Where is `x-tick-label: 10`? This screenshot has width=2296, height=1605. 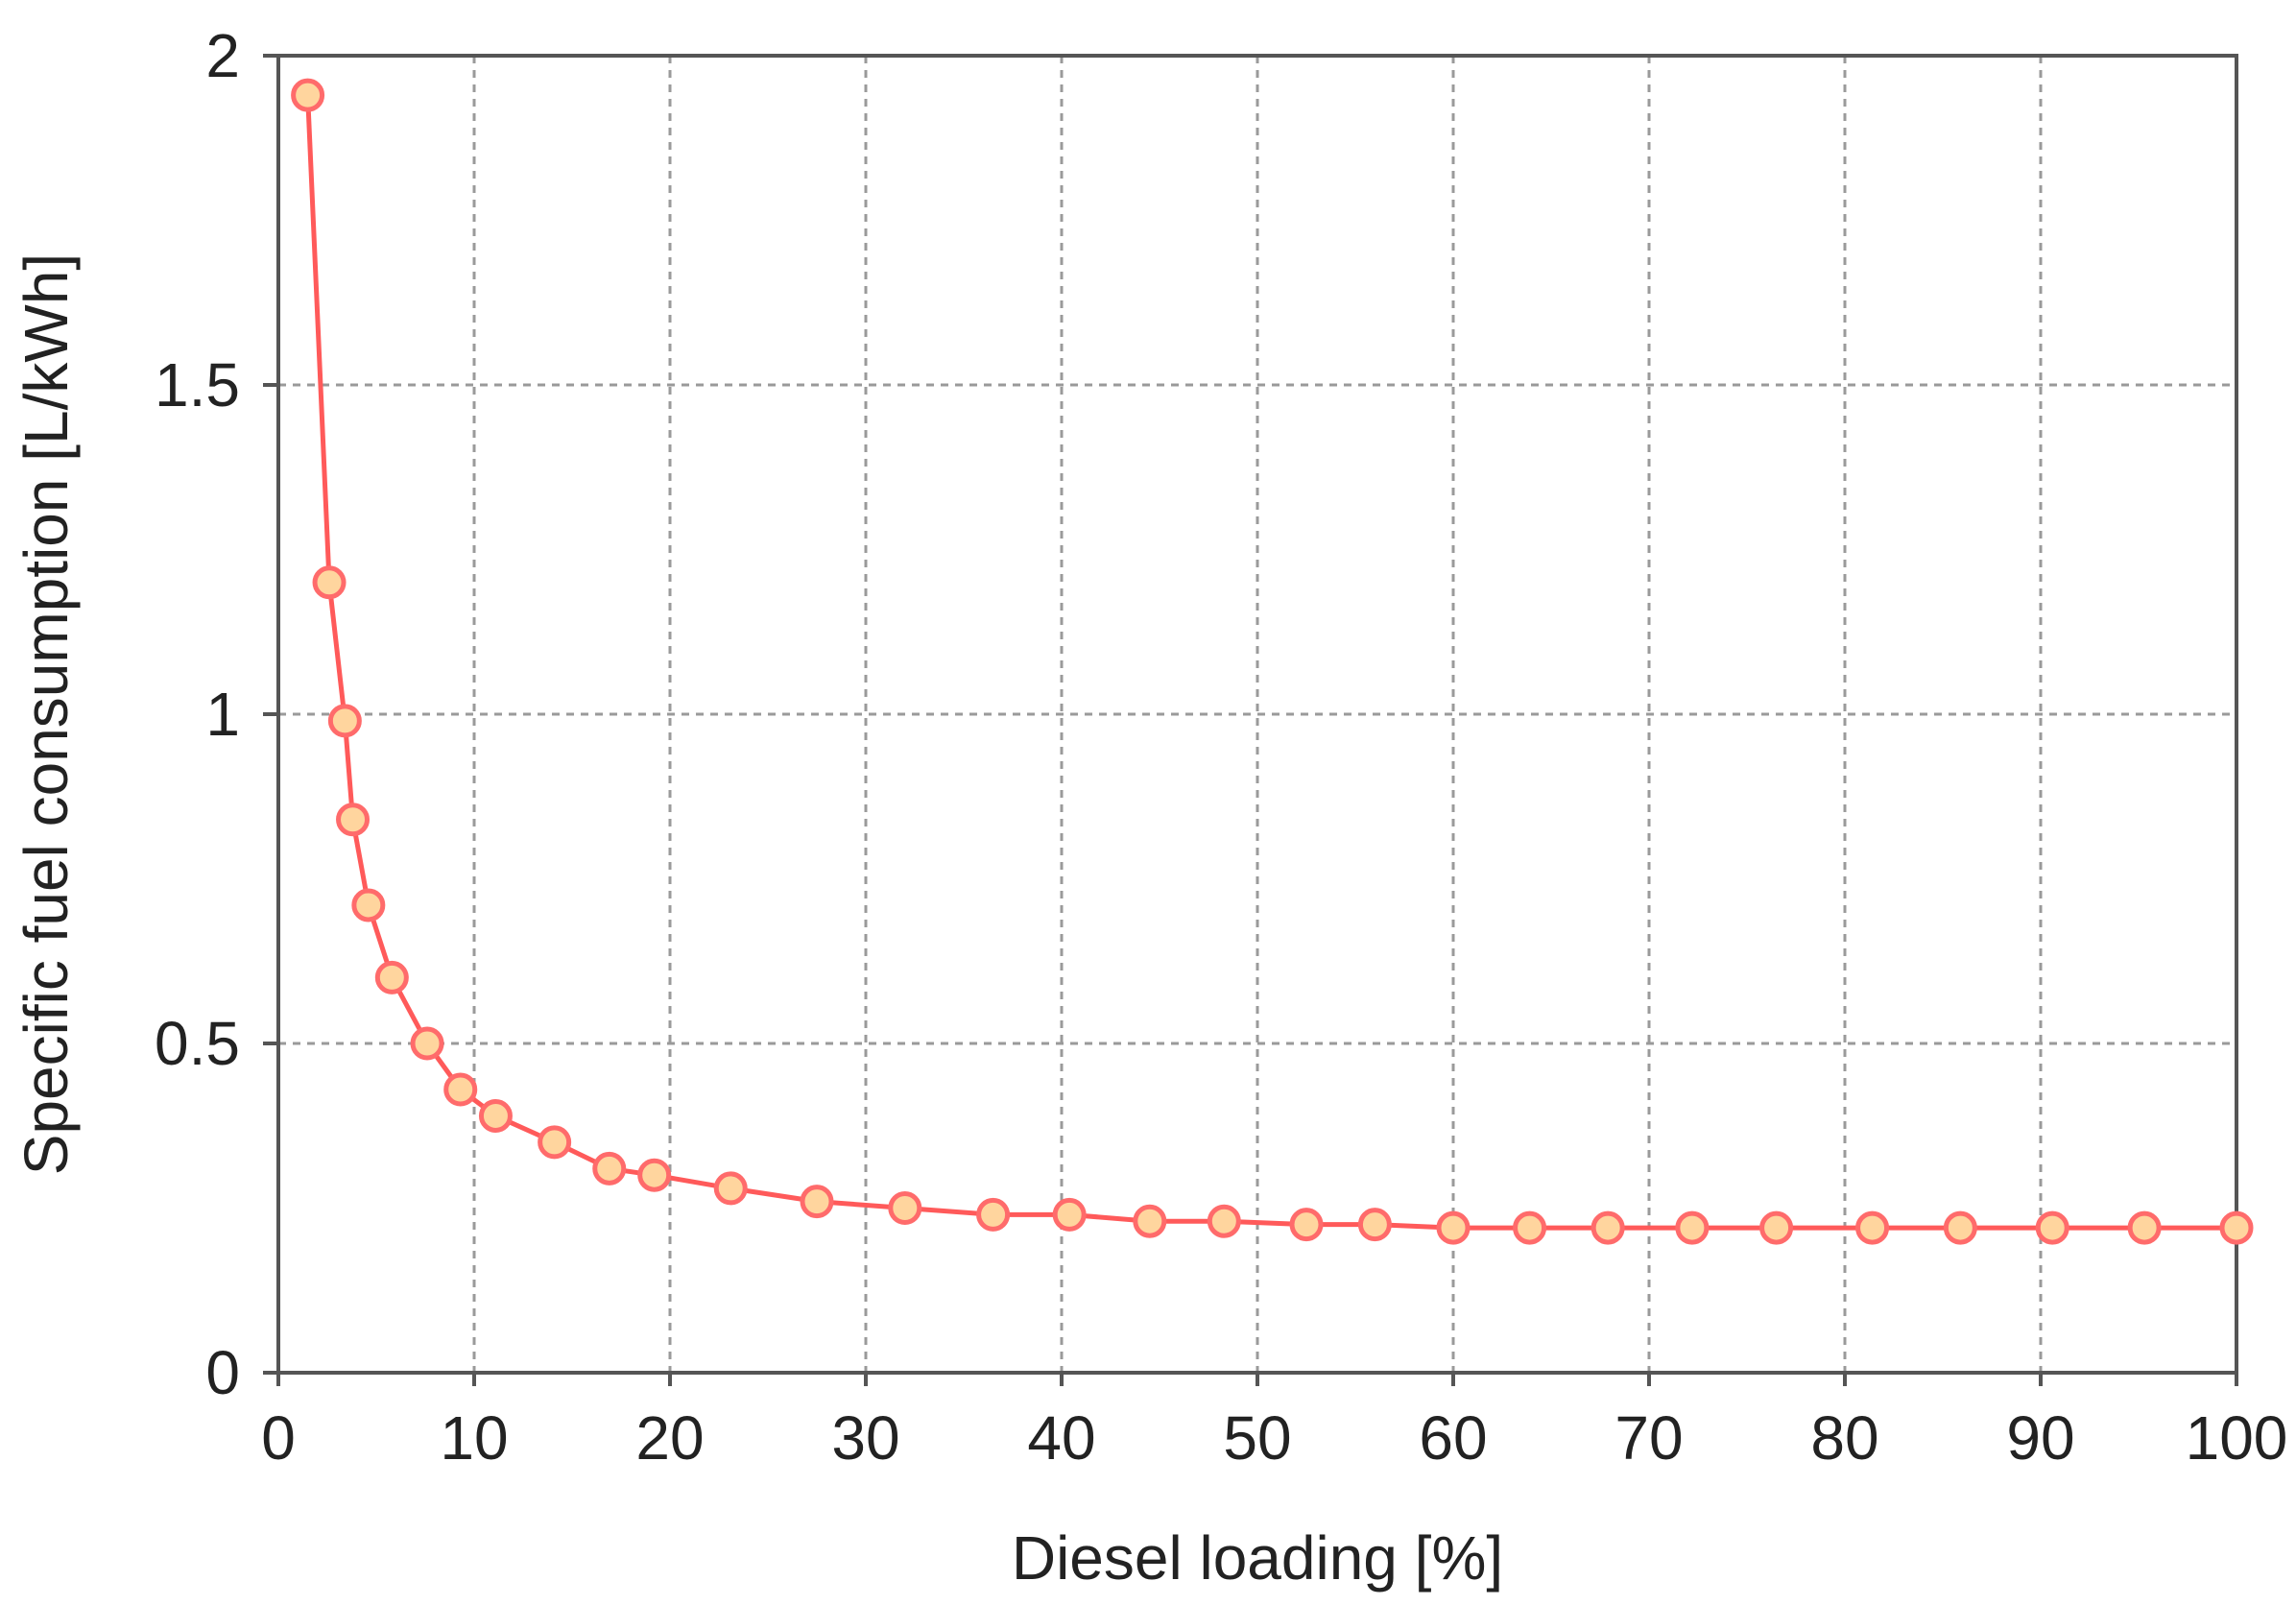
x-tick-label: 10 is located at coordinates (474, 1438).